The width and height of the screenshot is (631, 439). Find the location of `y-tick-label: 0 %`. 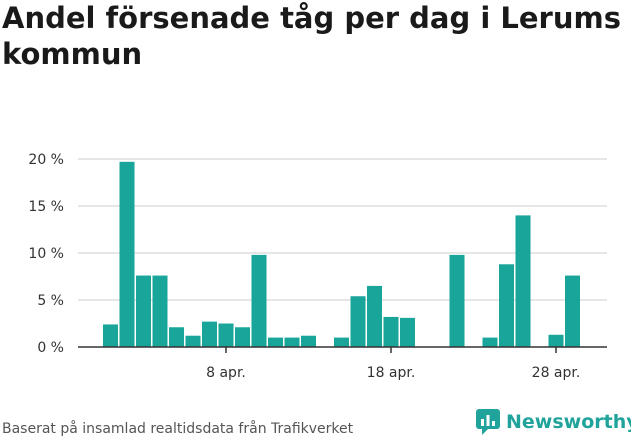

y-tick-label: 0 % is located at coordinates (50, 348).